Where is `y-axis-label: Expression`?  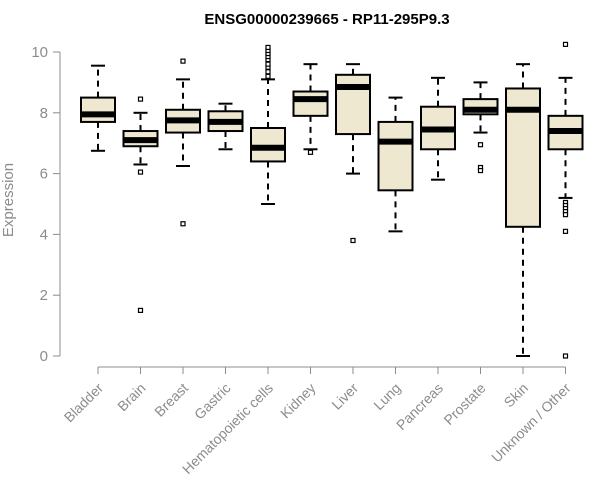
y-axis-label: Expression is located at coordinates (8, 200).